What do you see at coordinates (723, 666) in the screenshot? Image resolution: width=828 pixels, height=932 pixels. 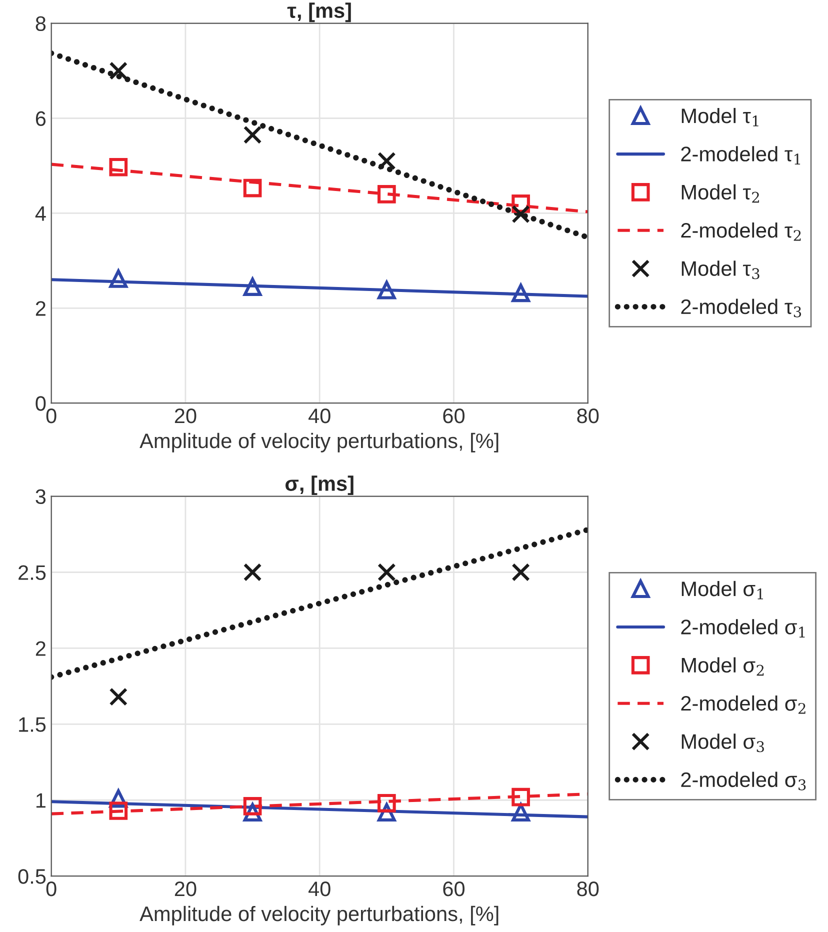 I see `legend-label: Model σ$_{2}$` at bounding box center [723, 666].